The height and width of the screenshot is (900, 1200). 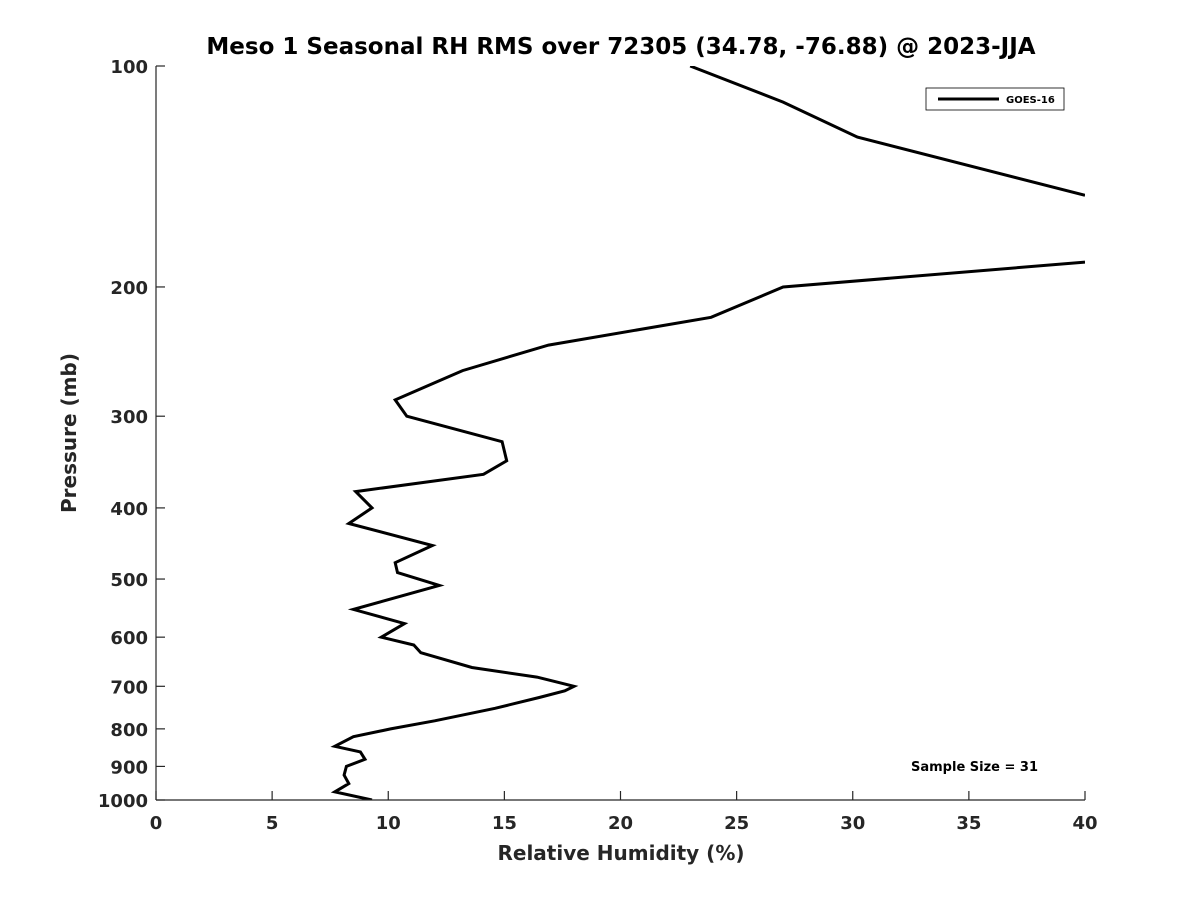 I want to click on x-tick-label-35: 35, so click(x=968, y=823).